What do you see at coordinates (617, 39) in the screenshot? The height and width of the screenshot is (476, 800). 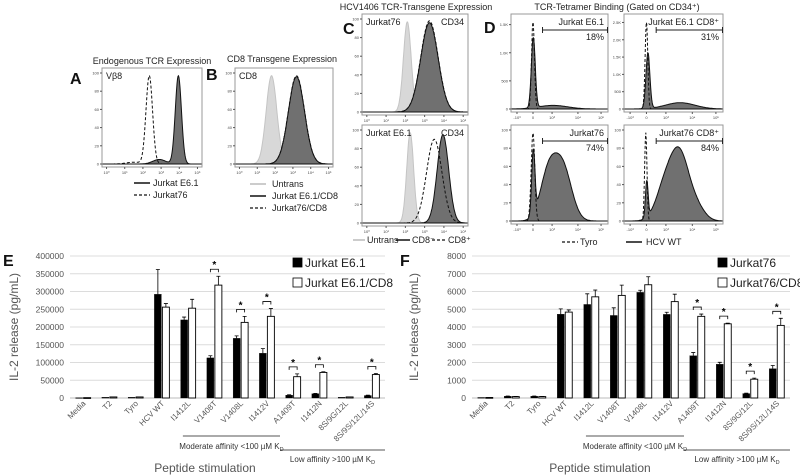 I see `y-tick-label: 2.0K` at bounding box center [617, 39].